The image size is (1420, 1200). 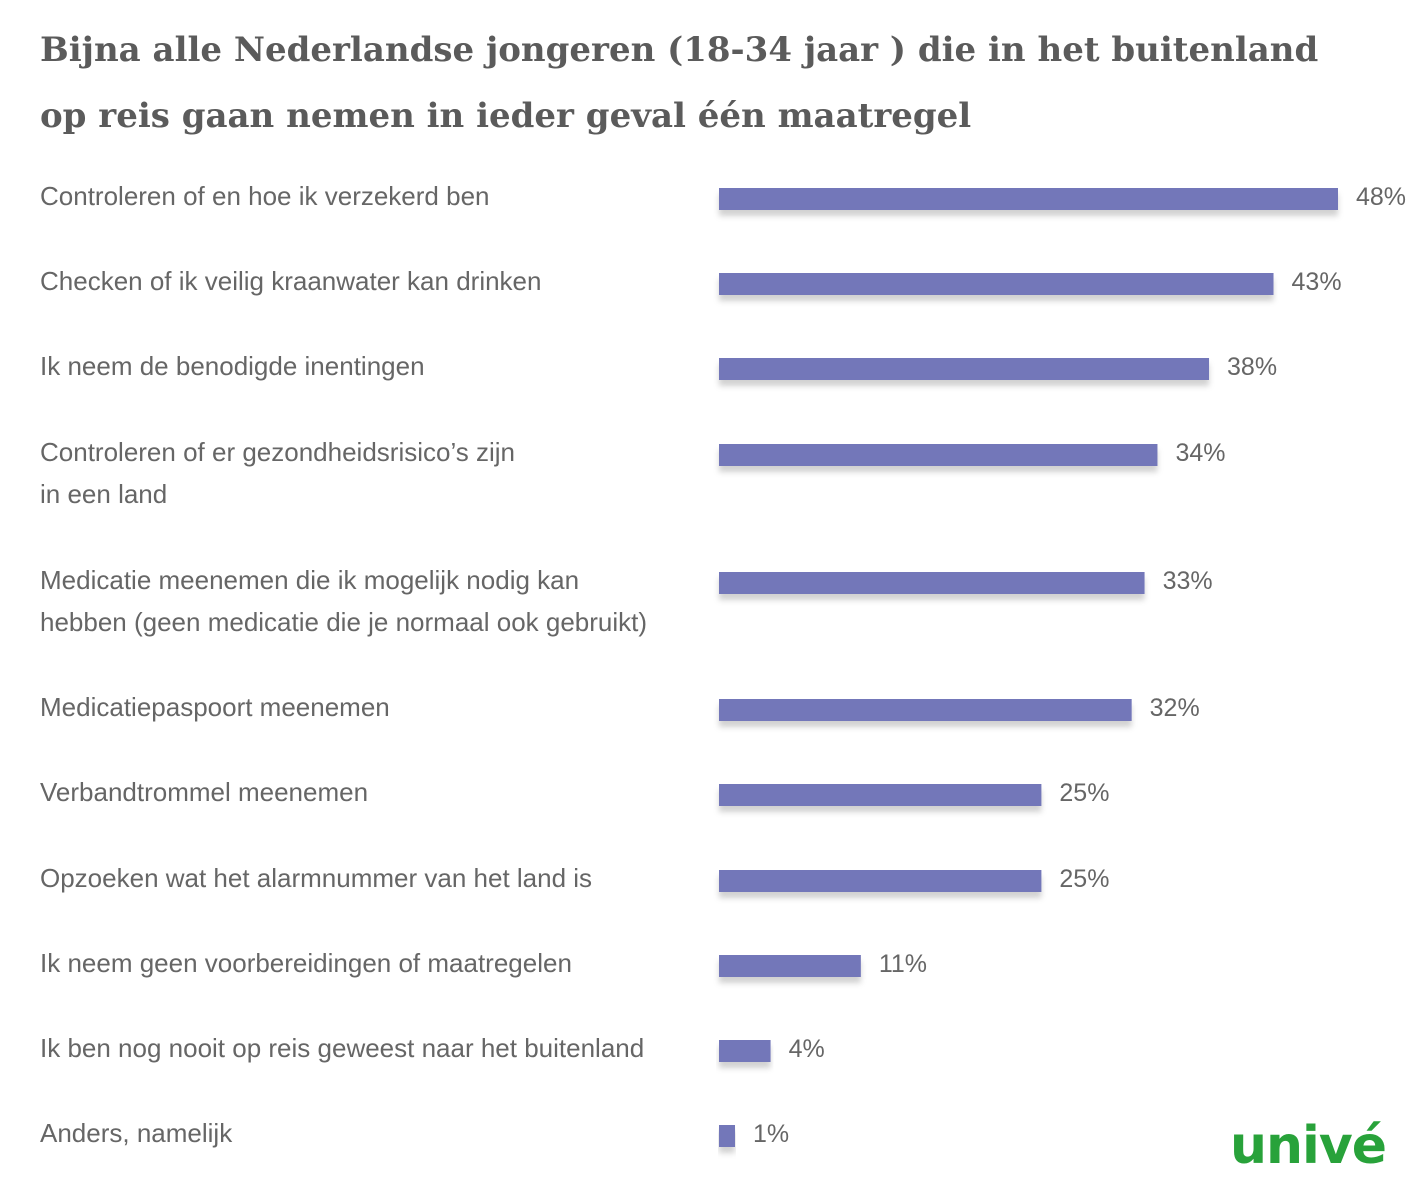 What do you see at coordinates (215, 707) in the screenshot?
I see `category-label: Medicatiepaspoort meenemen` at bounding box center [215, 707].